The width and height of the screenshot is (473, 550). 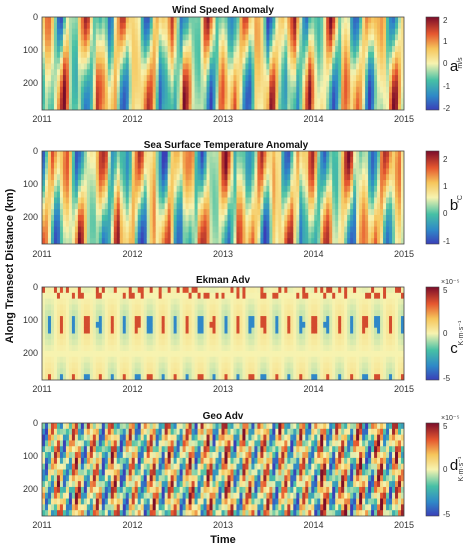 I want to click on panel-title: Sea Surface Temperature Anomaly, so click(x=226, y=145).